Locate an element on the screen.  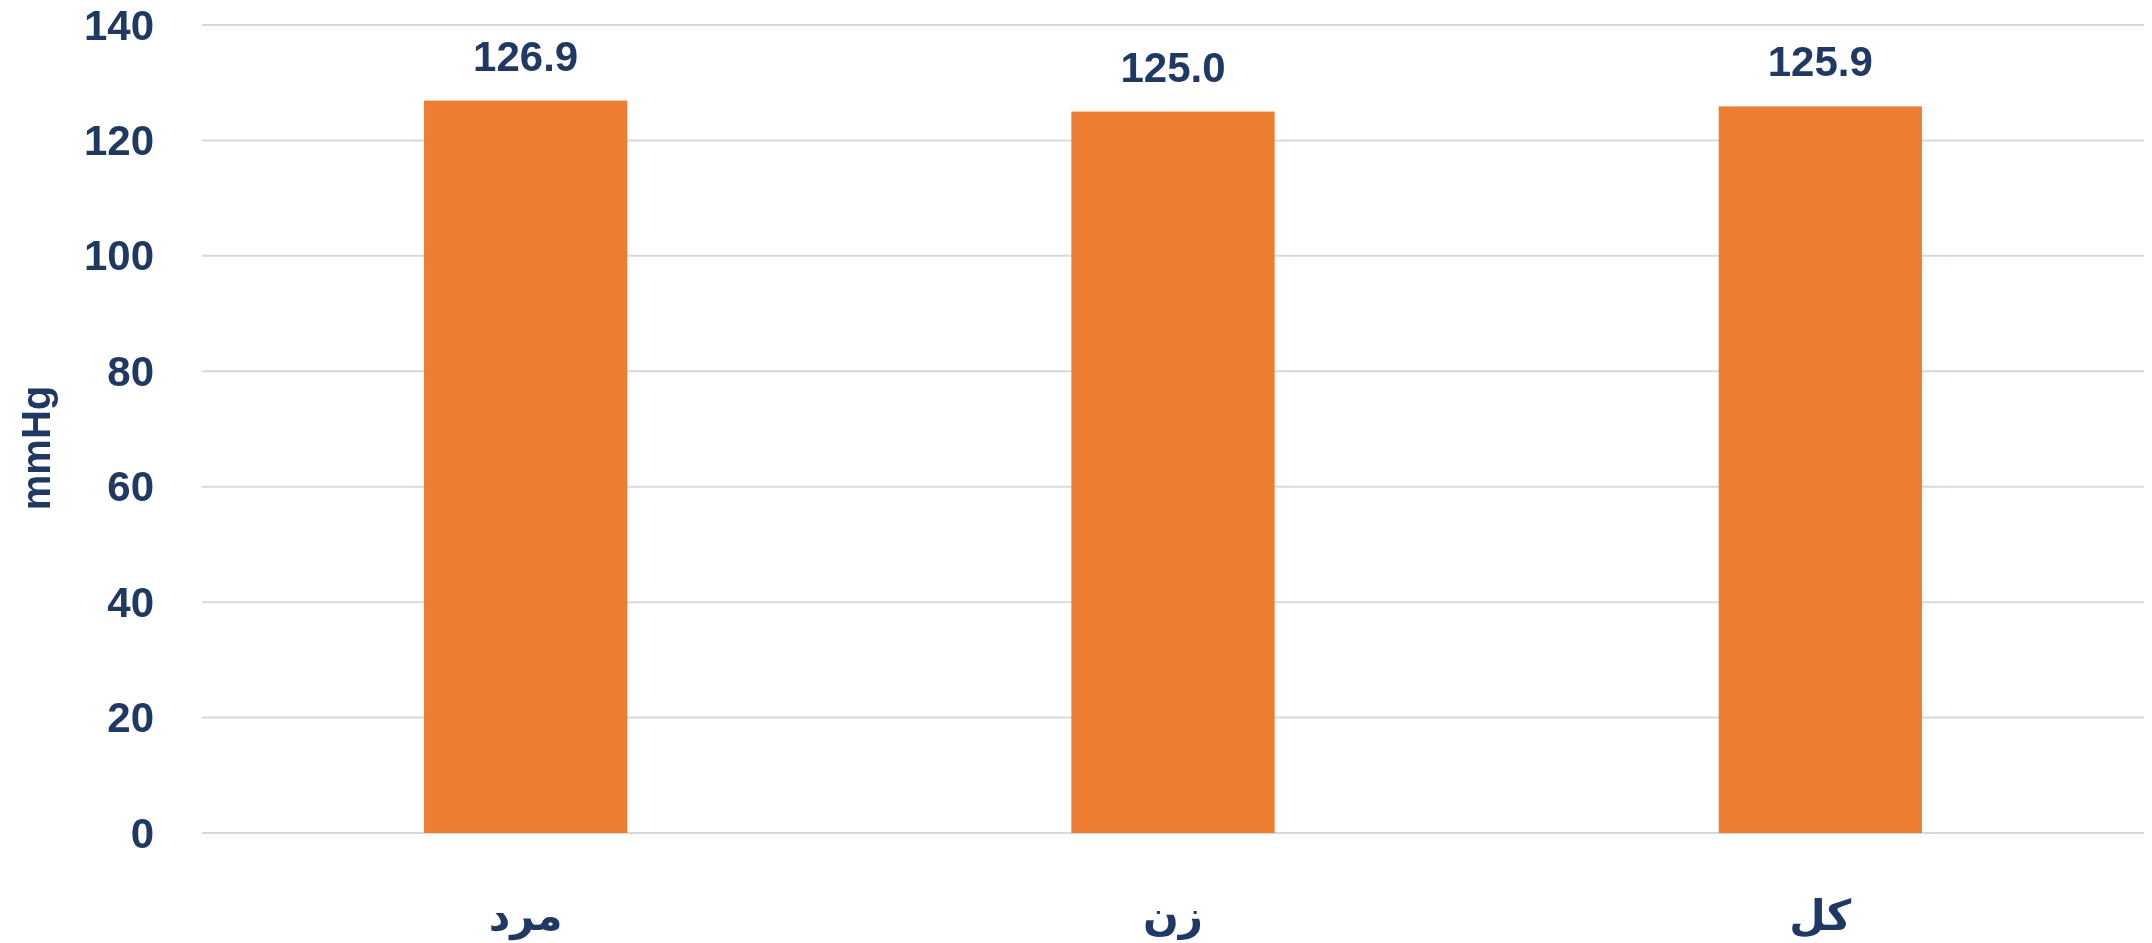
y-tick-label: 0 is located at coordinates (142, 833).